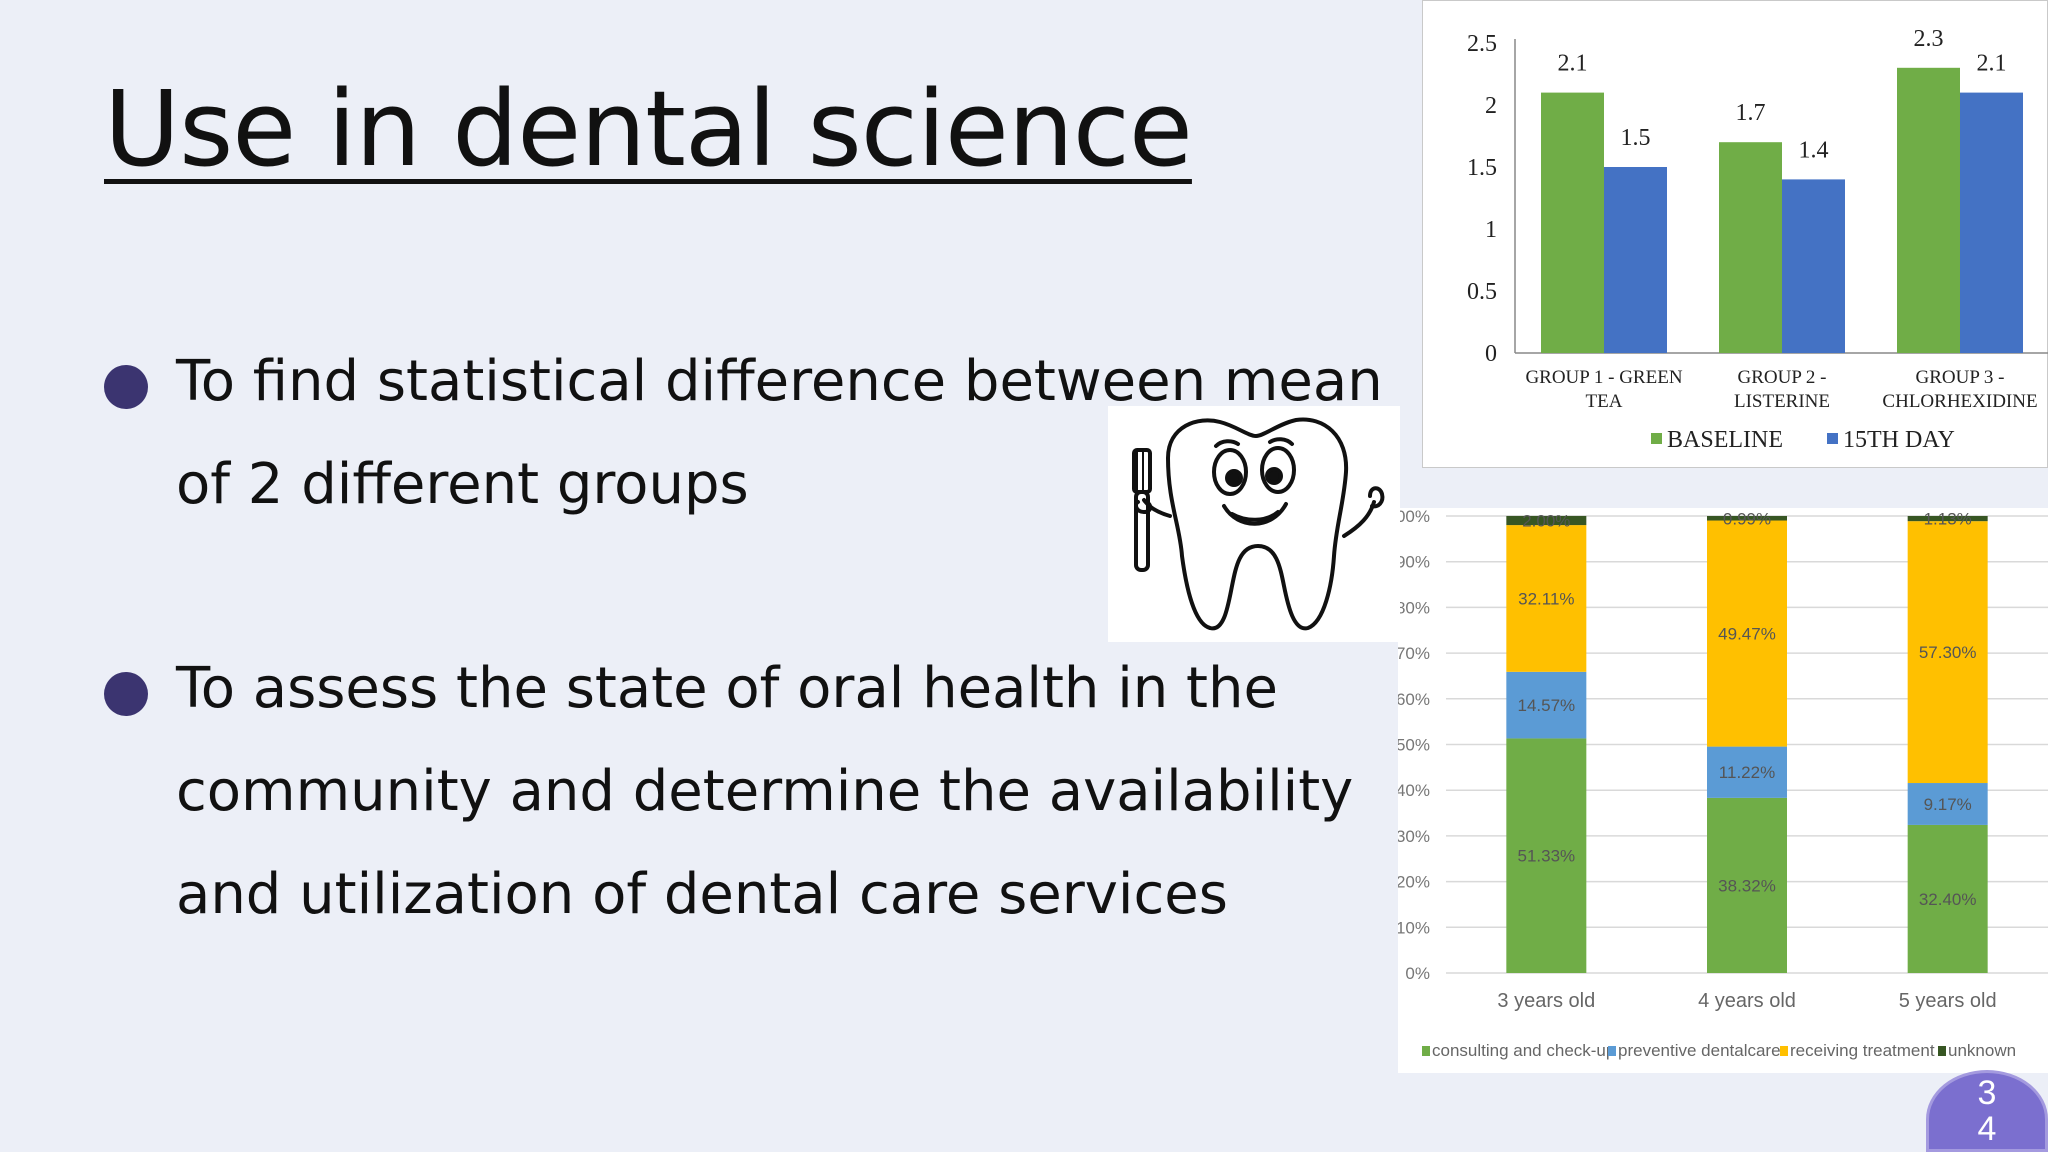 This screenshot has width=2048, height=1152. Describe the element at coordinates (1987, 1093) in the screenshot. I see `page-number: 3` at that location.